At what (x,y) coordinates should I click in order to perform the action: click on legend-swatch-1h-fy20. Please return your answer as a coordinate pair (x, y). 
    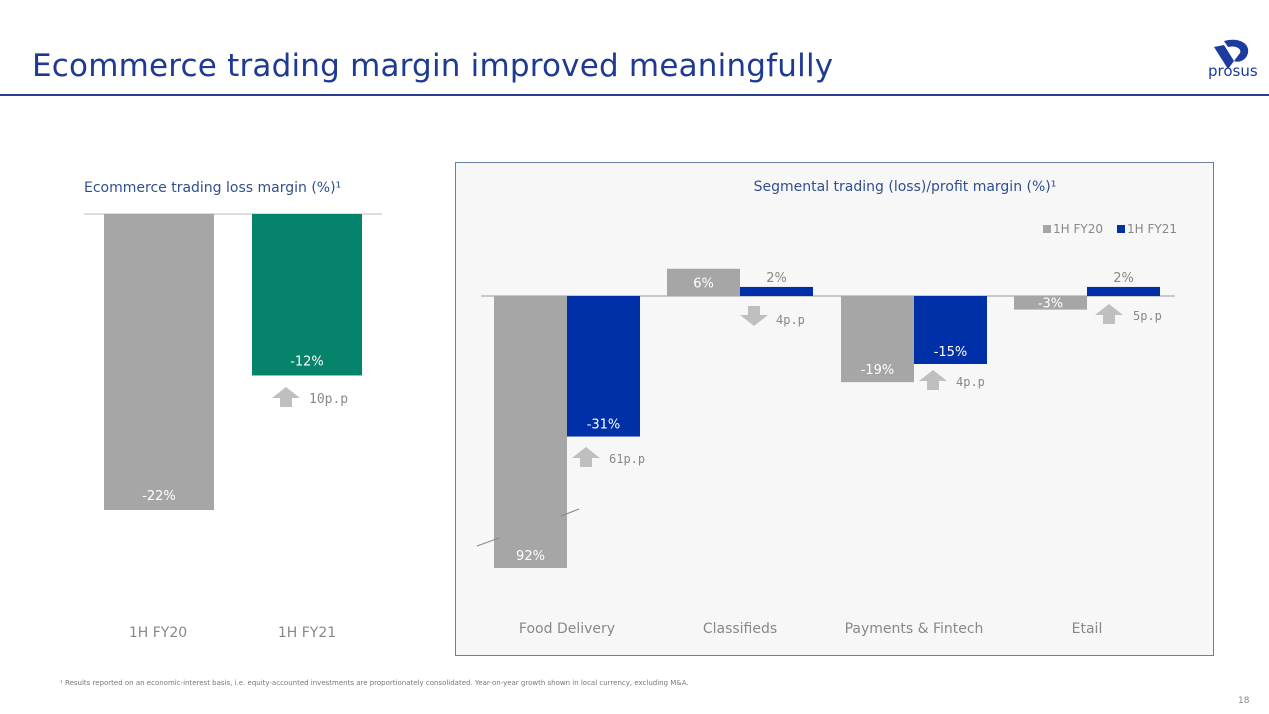
    Looking at the image, I should click on (1047, 229).